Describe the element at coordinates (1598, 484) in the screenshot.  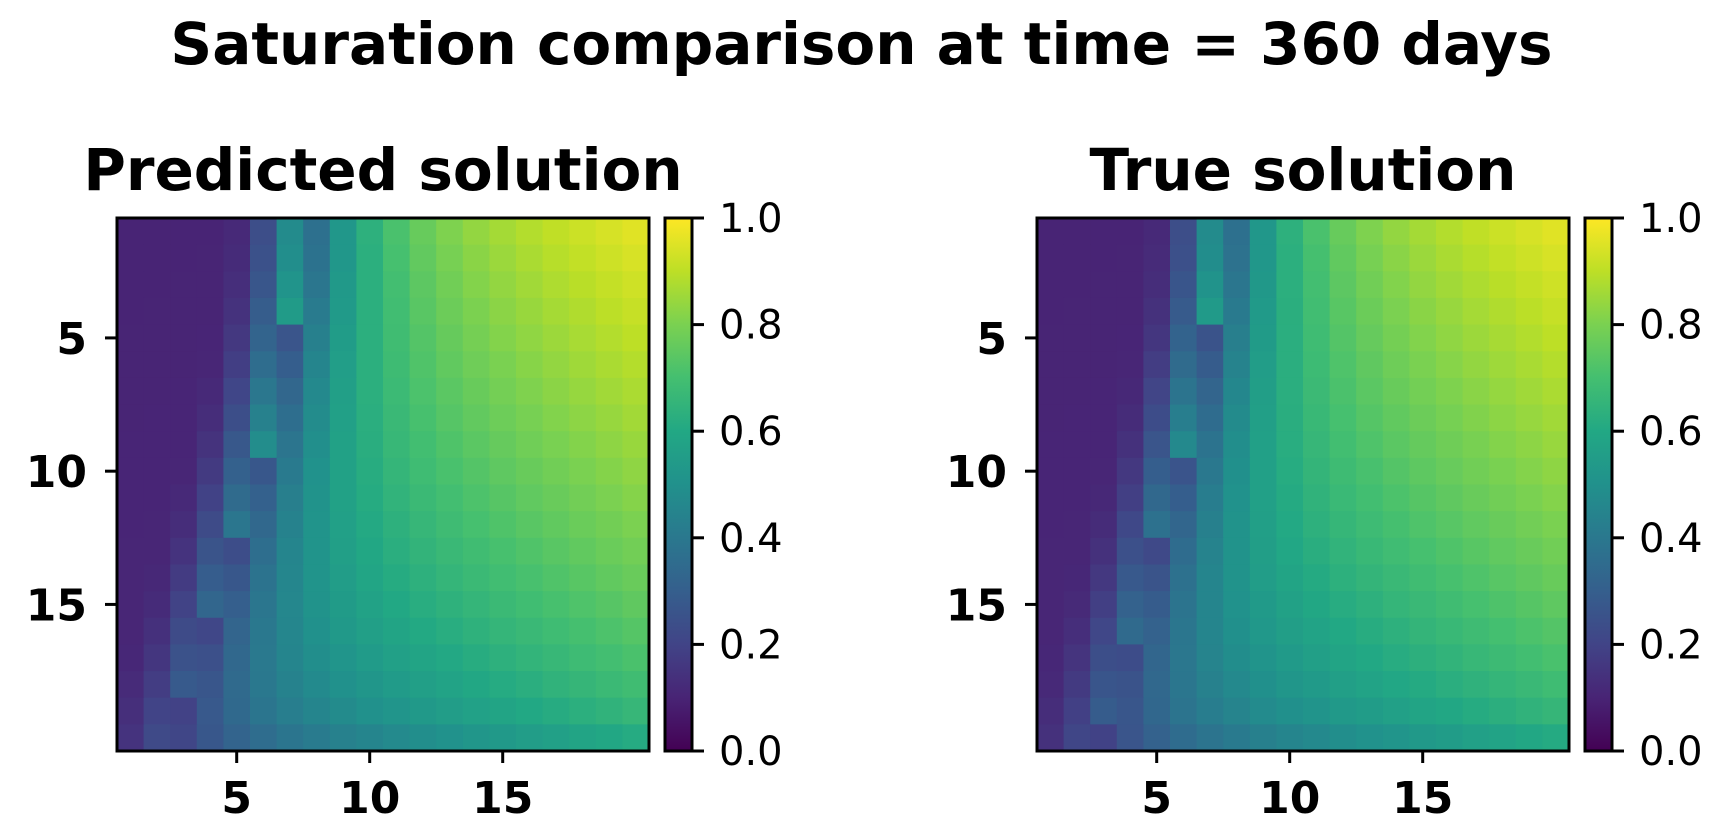
I see `true-colorbar-frame` at that location.